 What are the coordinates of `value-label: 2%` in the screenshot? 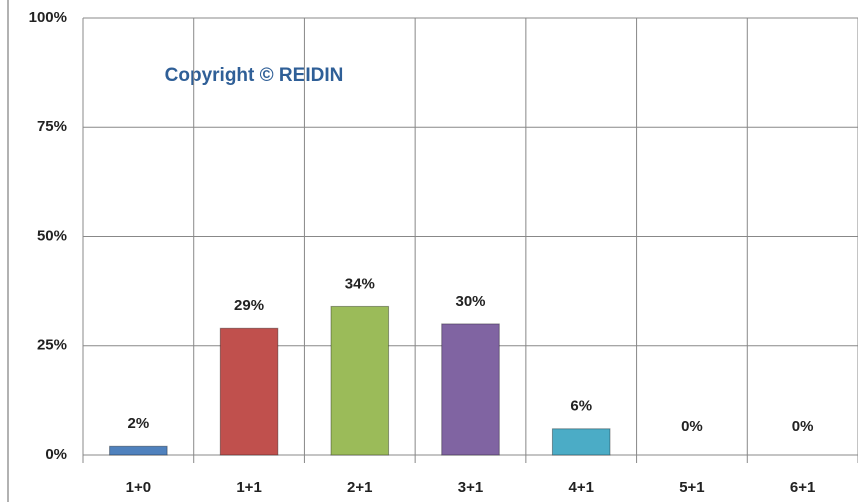 It's located at (139, 423).